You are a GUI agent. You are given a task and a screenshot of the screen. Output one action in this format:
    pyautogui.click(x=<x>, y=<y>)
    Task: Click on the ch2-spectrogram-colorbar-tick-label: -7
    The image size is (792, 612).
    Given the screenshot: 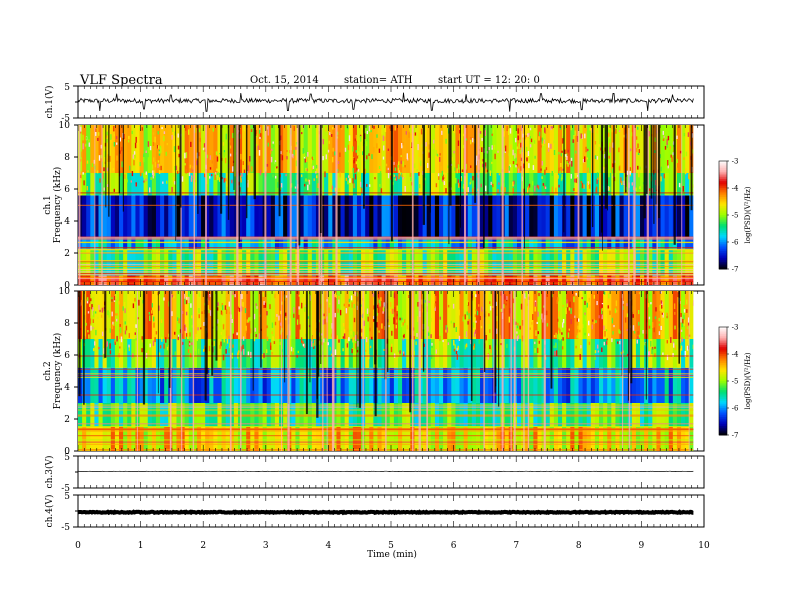 What is the action you would take?
    pyautogui.click(x=735, y=436)
    